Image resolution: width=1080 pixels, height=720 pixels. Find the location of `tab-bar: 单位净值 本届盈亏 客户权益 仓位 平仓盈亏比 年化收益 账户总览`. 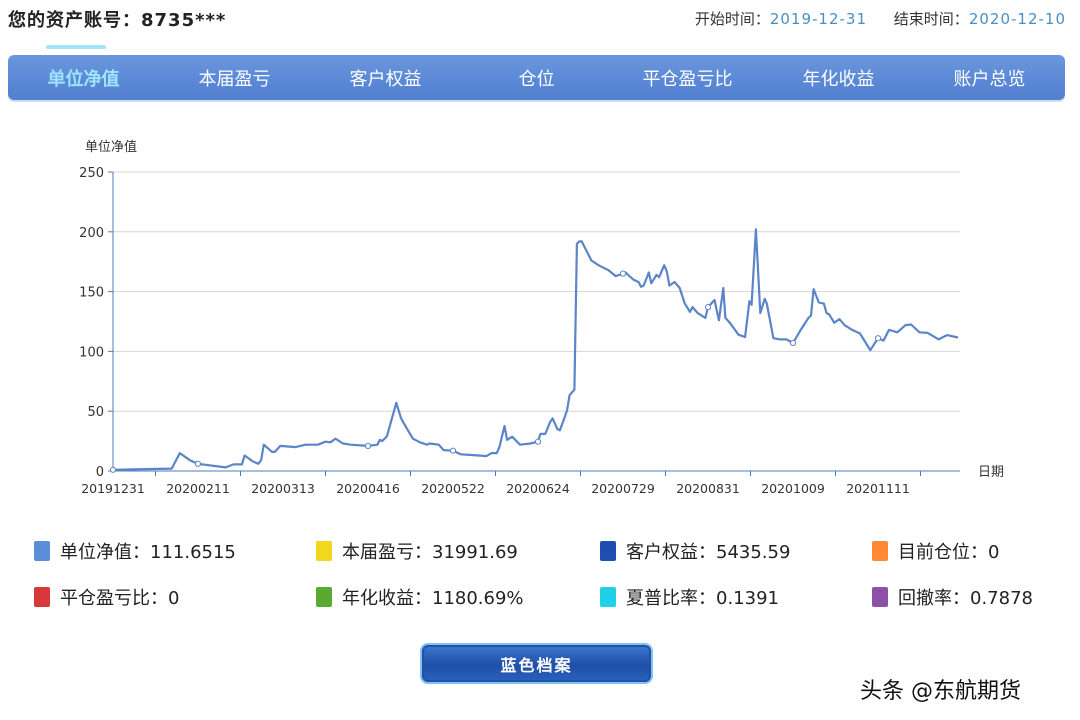

tab-bar: 单位净值 本届盈亏 客户权益 仓位 平仓盈亏比 年化收益 账户总览 is located at coordinates (536, 72).